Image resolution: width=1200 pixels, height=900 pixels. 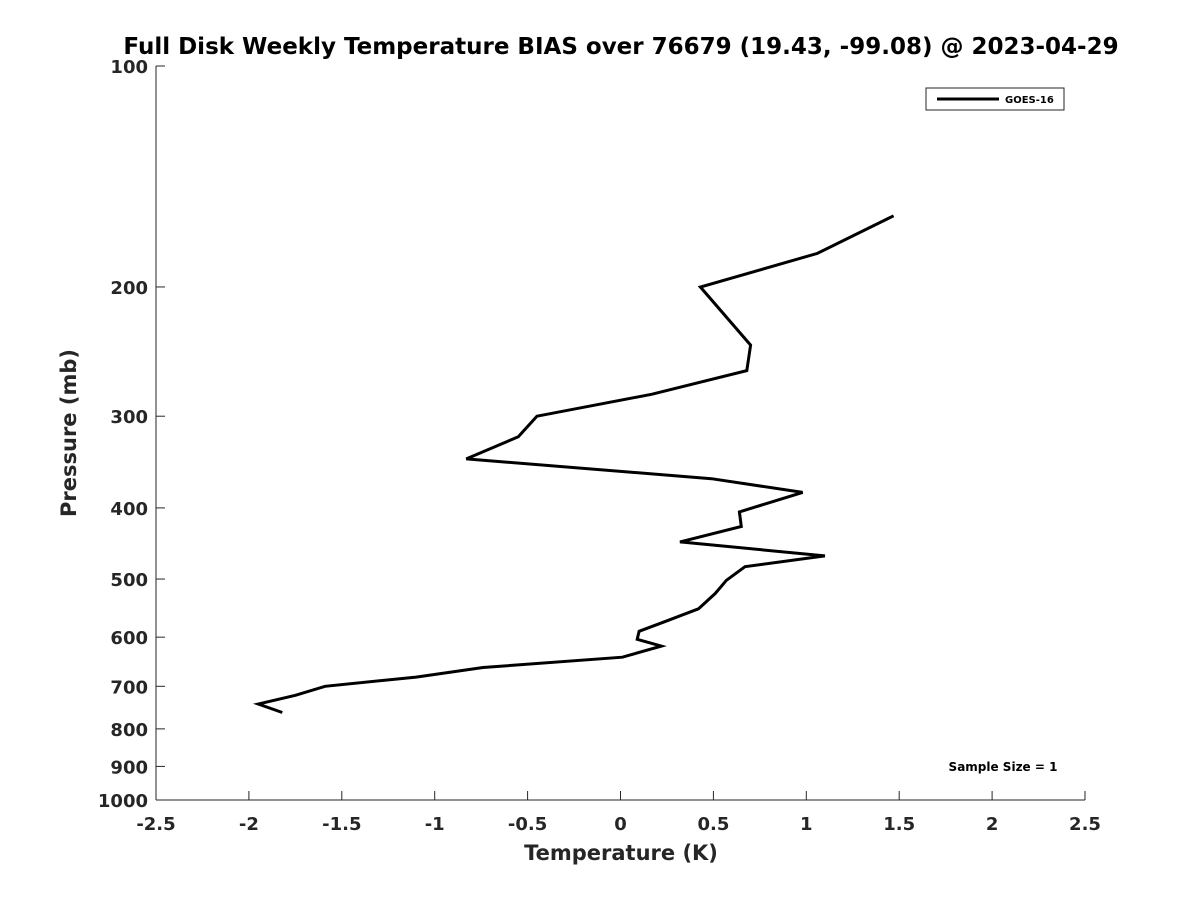 What do you see at coordinates (992, 824) in the screenshot?
I see `x-tick-label: 2` at bounding box center [992, 824].